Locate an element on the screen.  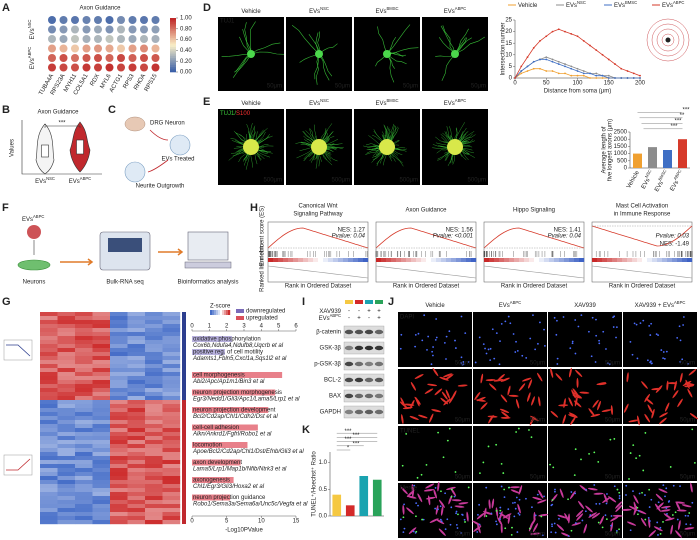
colorbar-label: 0.40 is located at coordinates (186, 51).